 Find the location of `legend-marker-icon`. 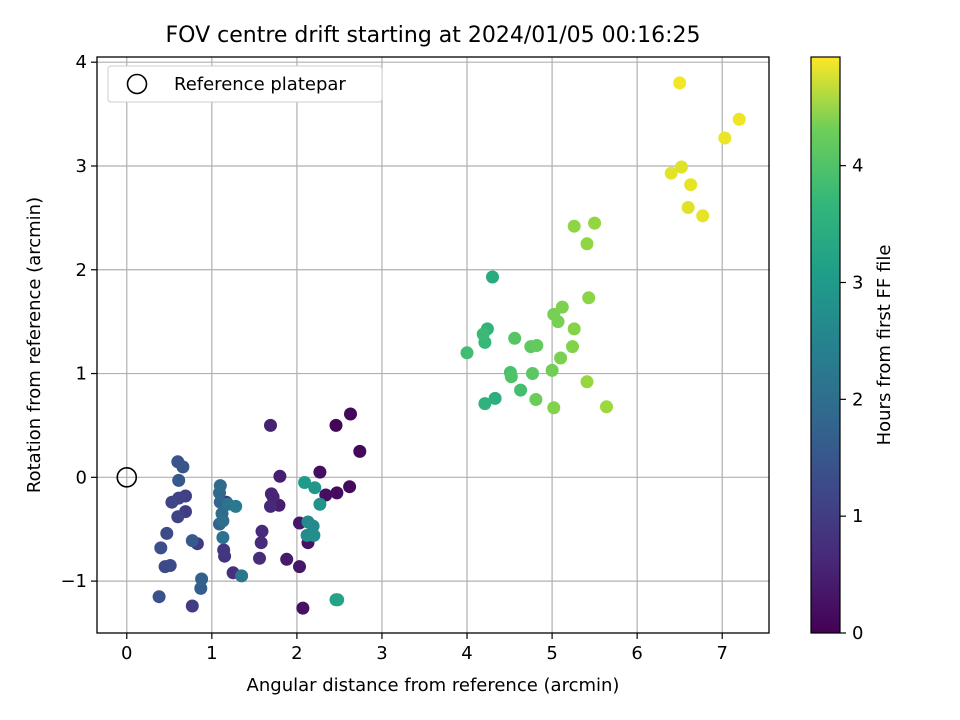

legend-marker-icon is located at coordinates (137, 84).